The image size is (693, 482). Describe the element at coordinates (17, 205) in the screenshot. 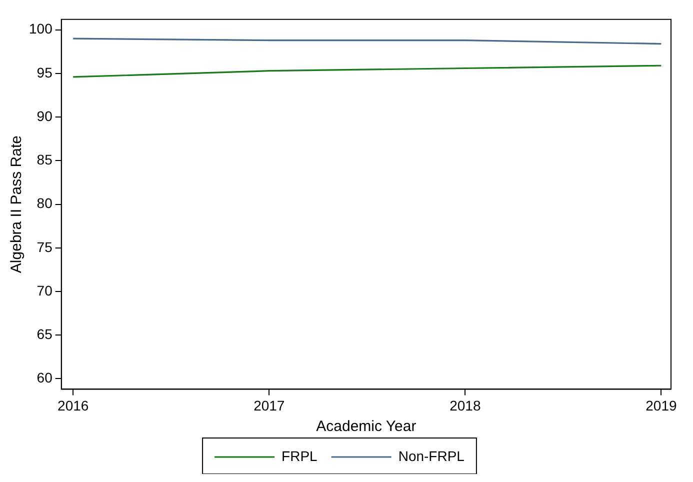

I see `y-axis-title: Algebra II Pass Rate` at that location.